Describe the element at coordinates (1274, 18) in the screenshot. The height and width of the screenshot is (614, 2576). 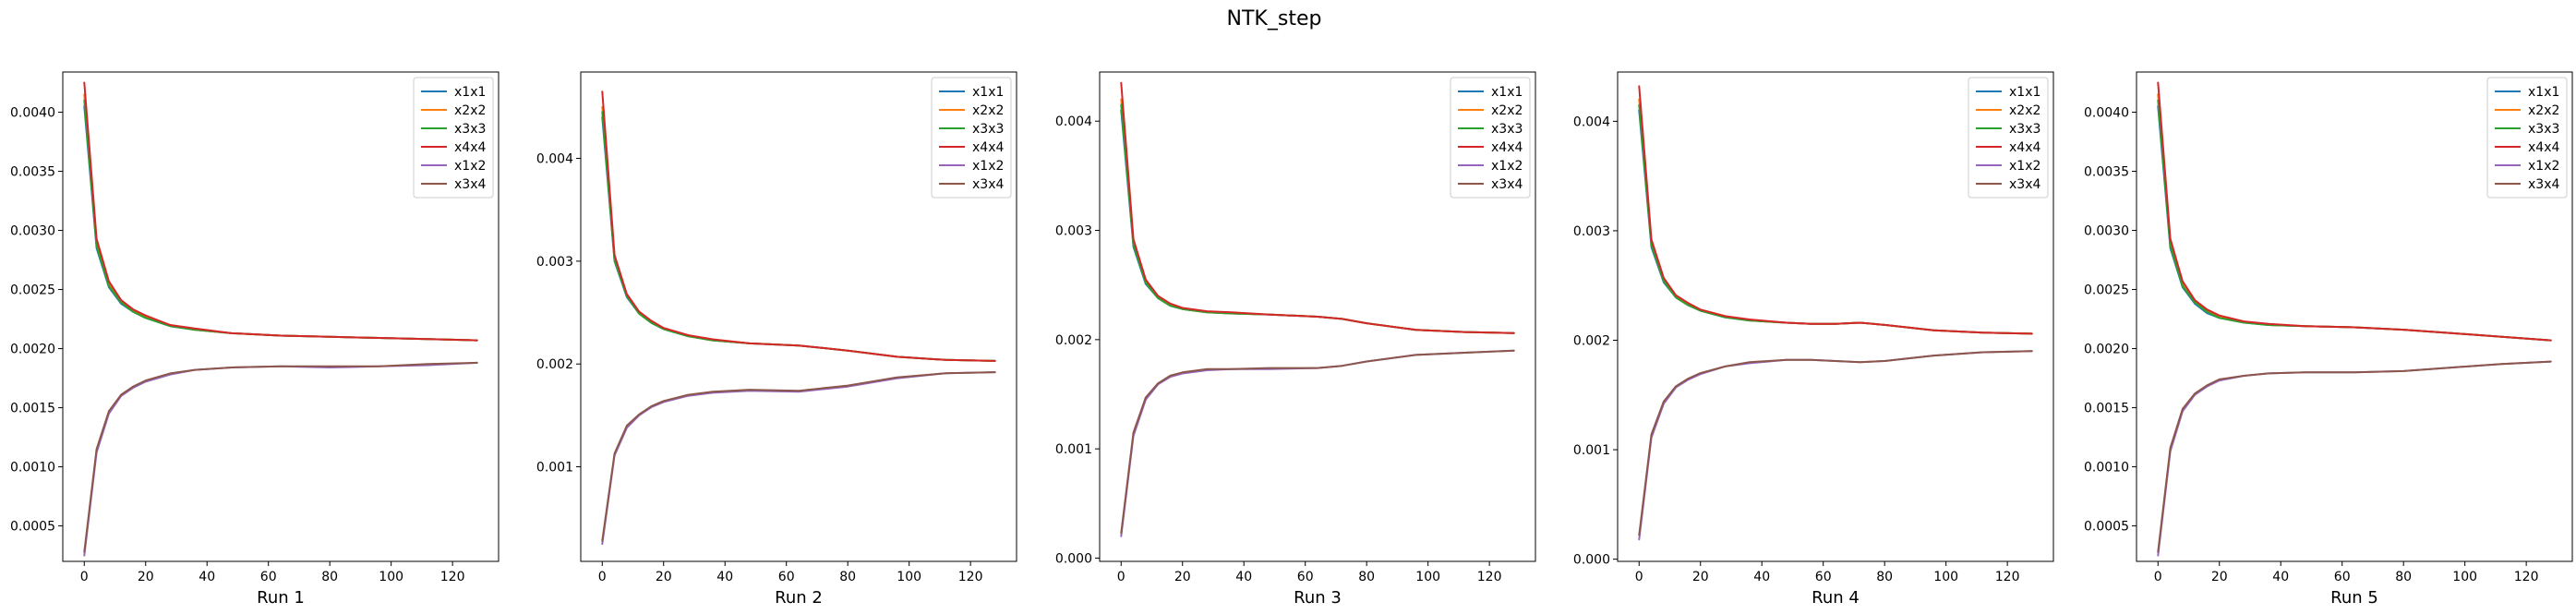
I see `figure-suptitle: NTK_step` at that location.